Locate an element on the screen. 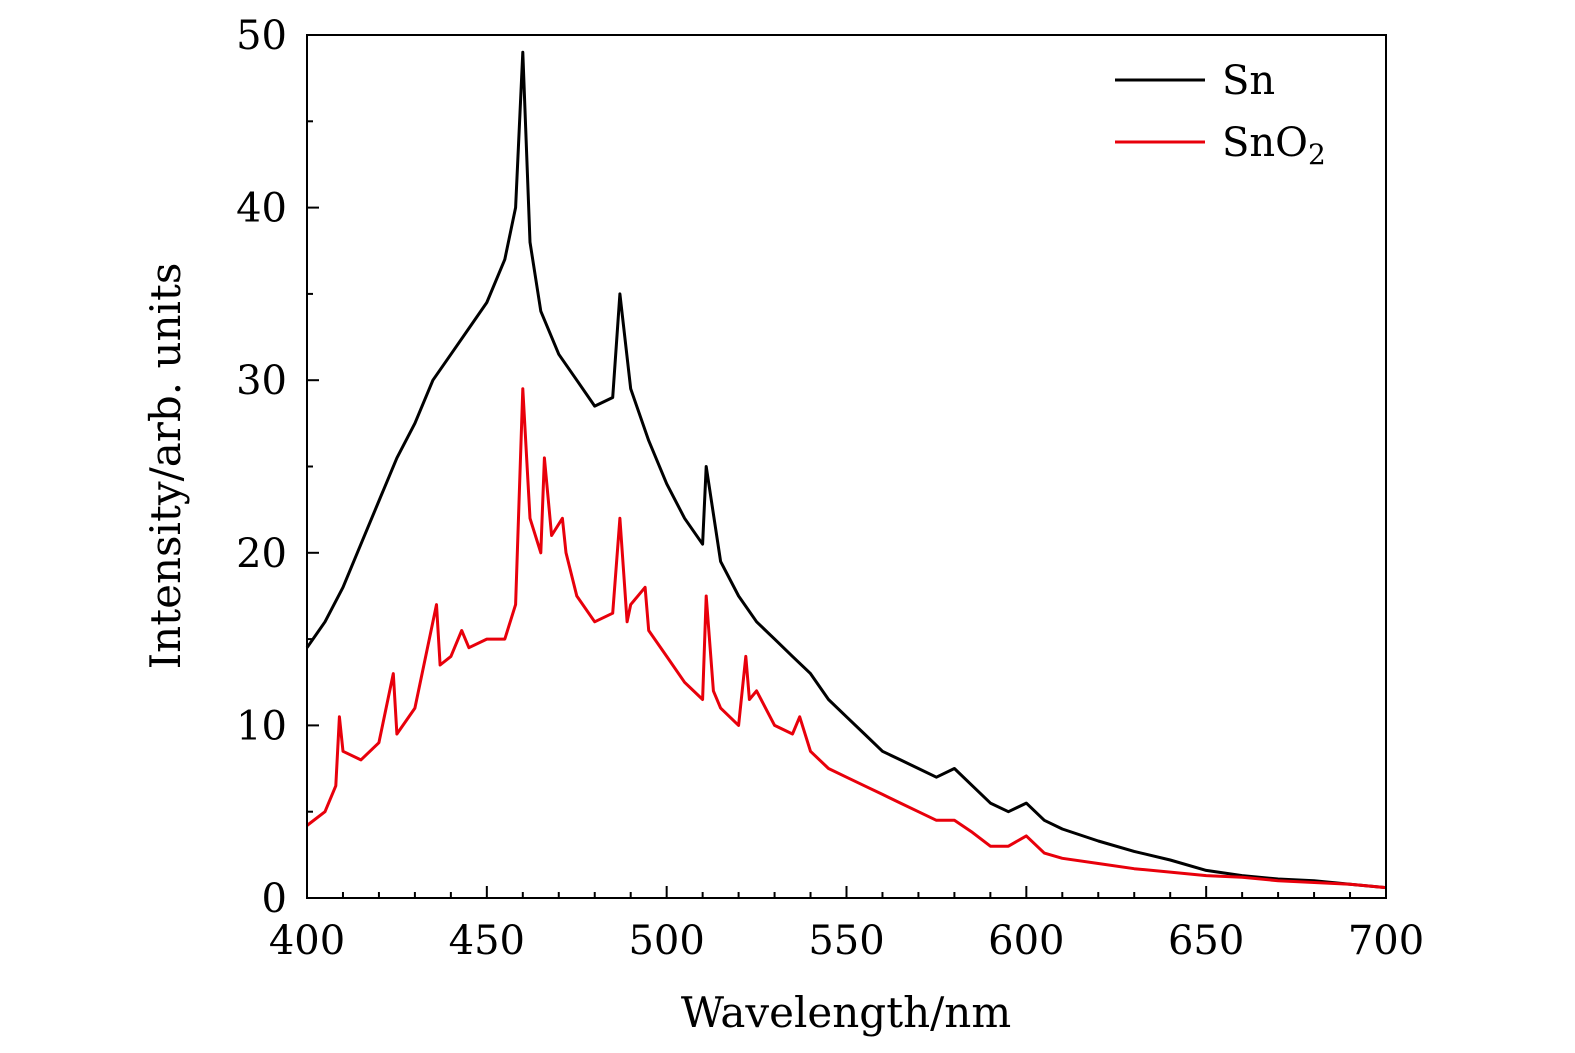 Image resolution: width=1575 pixels, height=1053 pixels. x-tick-label-6: 700 is located at coordinates (1386, 941).